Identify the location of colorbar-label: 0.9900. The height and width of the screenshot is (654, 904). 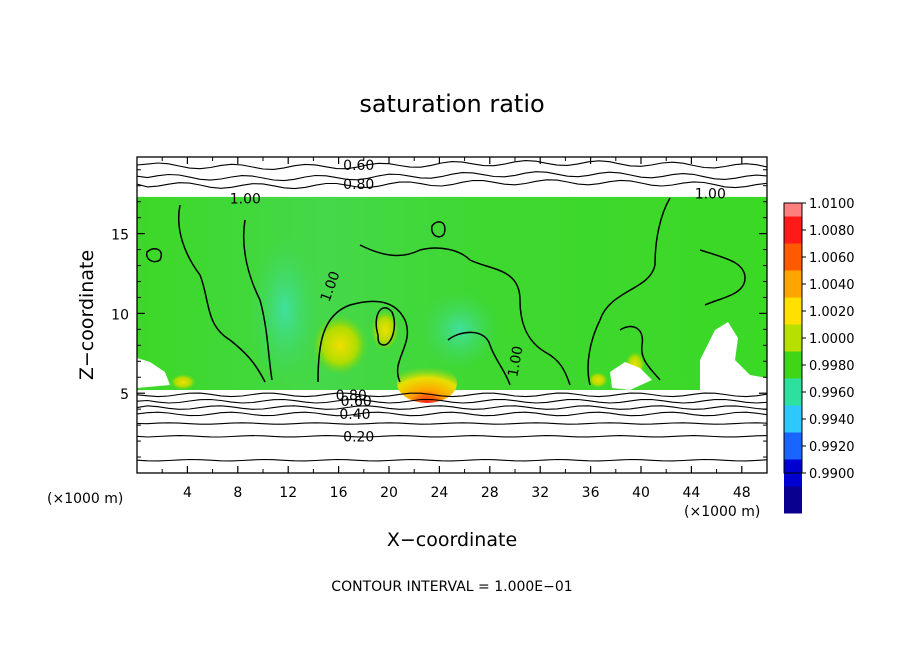
(832, 474).